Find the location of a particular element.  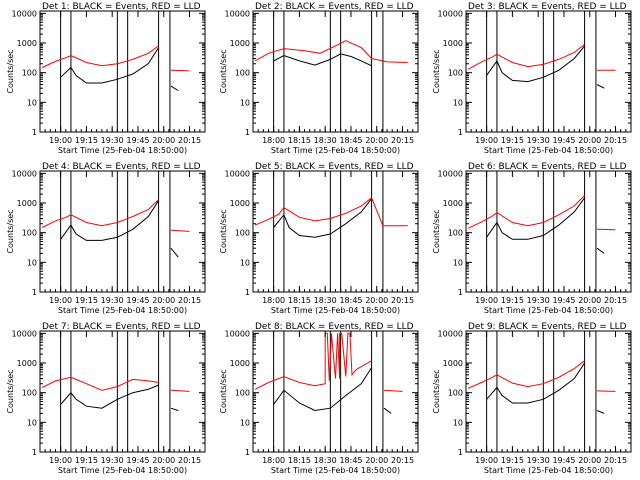

panel-title: Det 5: BLACK = Events, RED = LLD is located at coordinates (334, 167).